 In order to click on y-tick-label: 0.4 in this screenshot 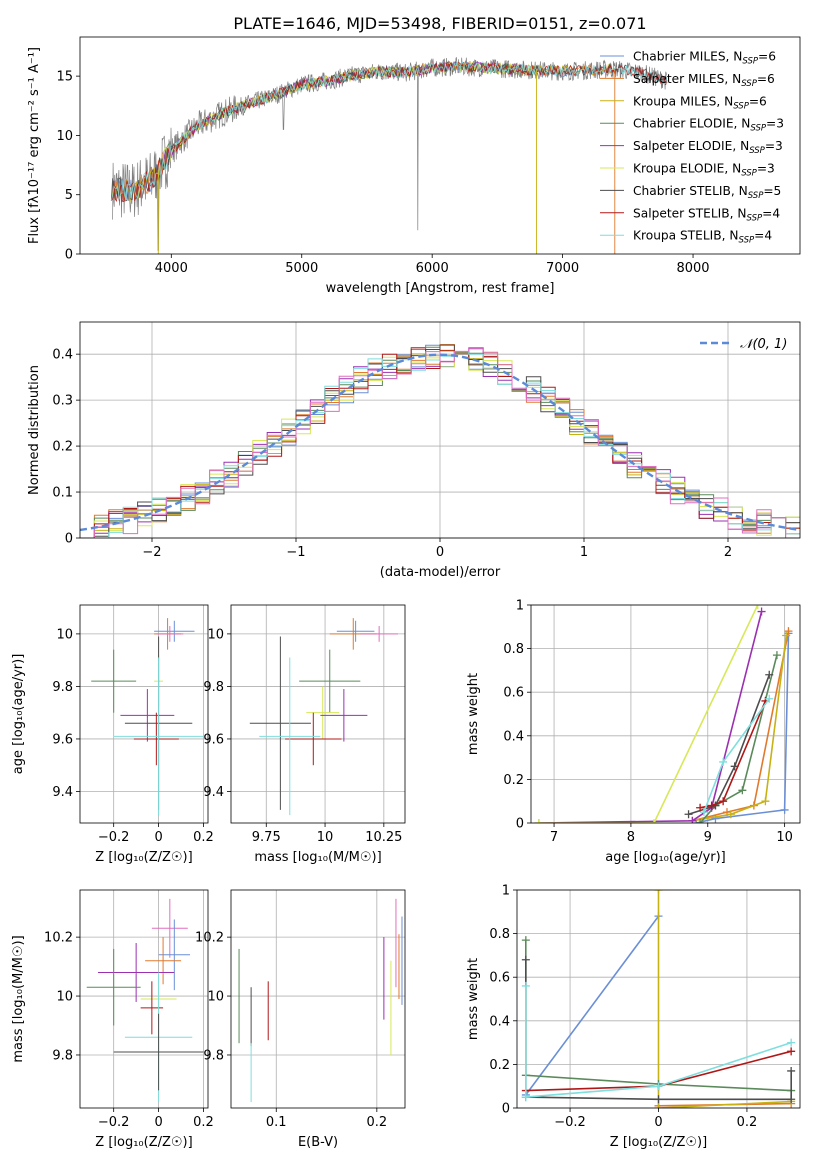, I will do `click(62, 355)`.